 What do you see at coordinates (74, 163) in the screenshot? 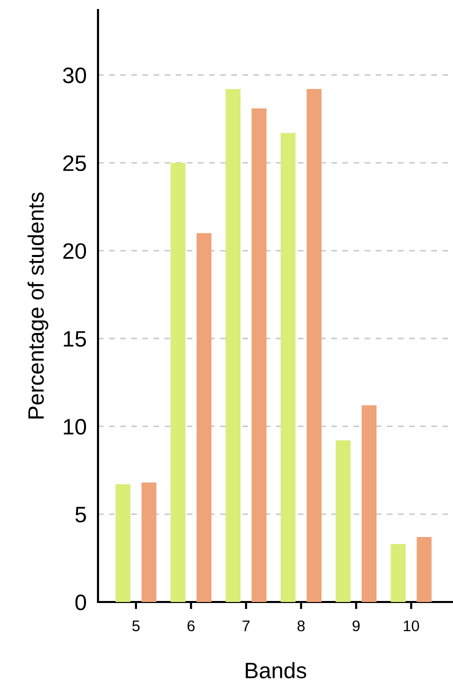
I see `y-tick-label: 25` at bounding box center [74, 163].